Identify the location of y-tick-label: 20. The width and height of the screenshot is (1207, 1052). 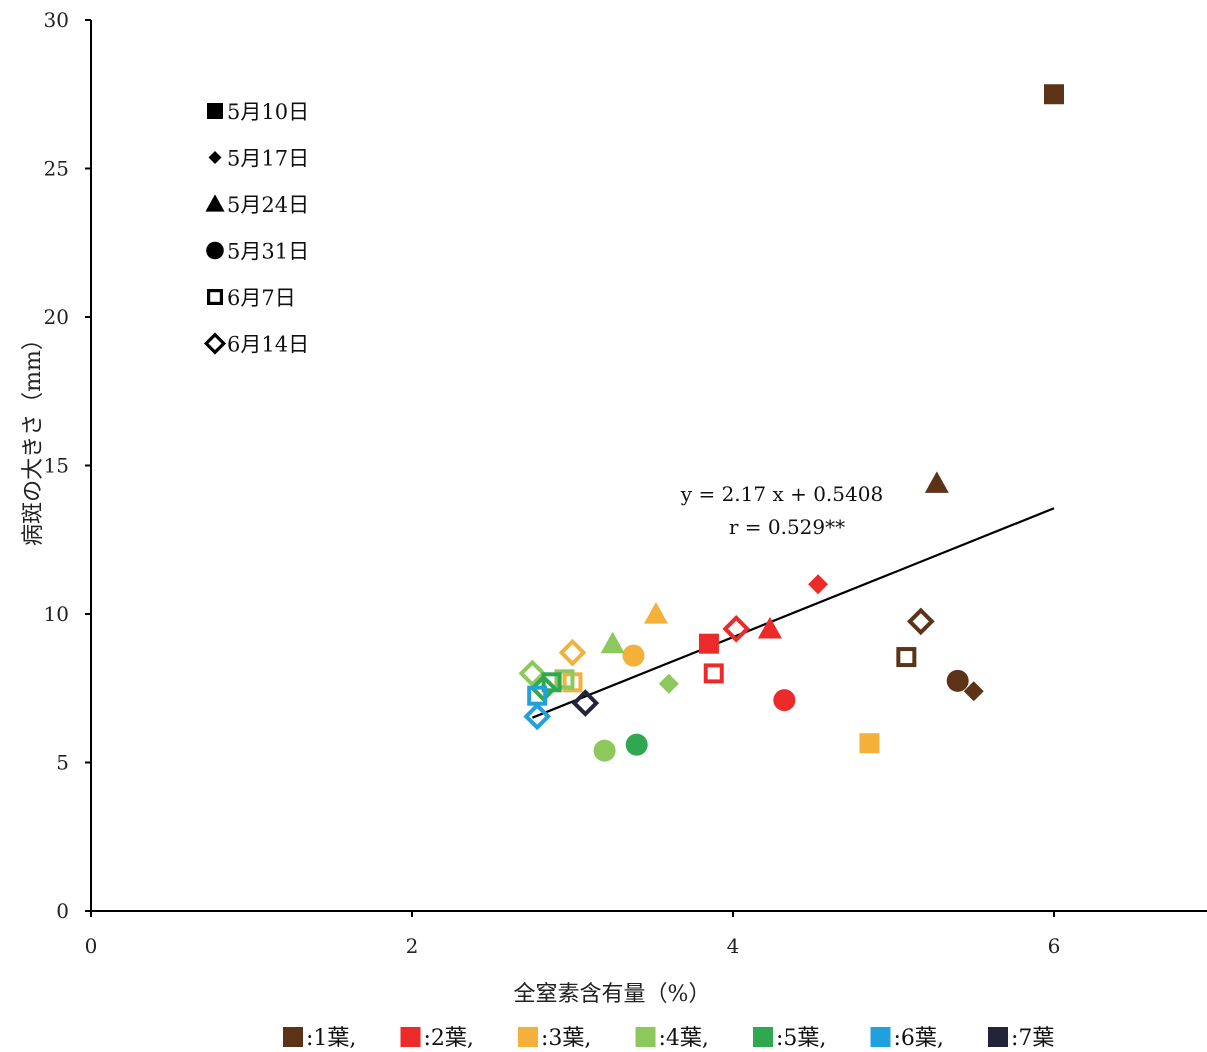
(56, 317).